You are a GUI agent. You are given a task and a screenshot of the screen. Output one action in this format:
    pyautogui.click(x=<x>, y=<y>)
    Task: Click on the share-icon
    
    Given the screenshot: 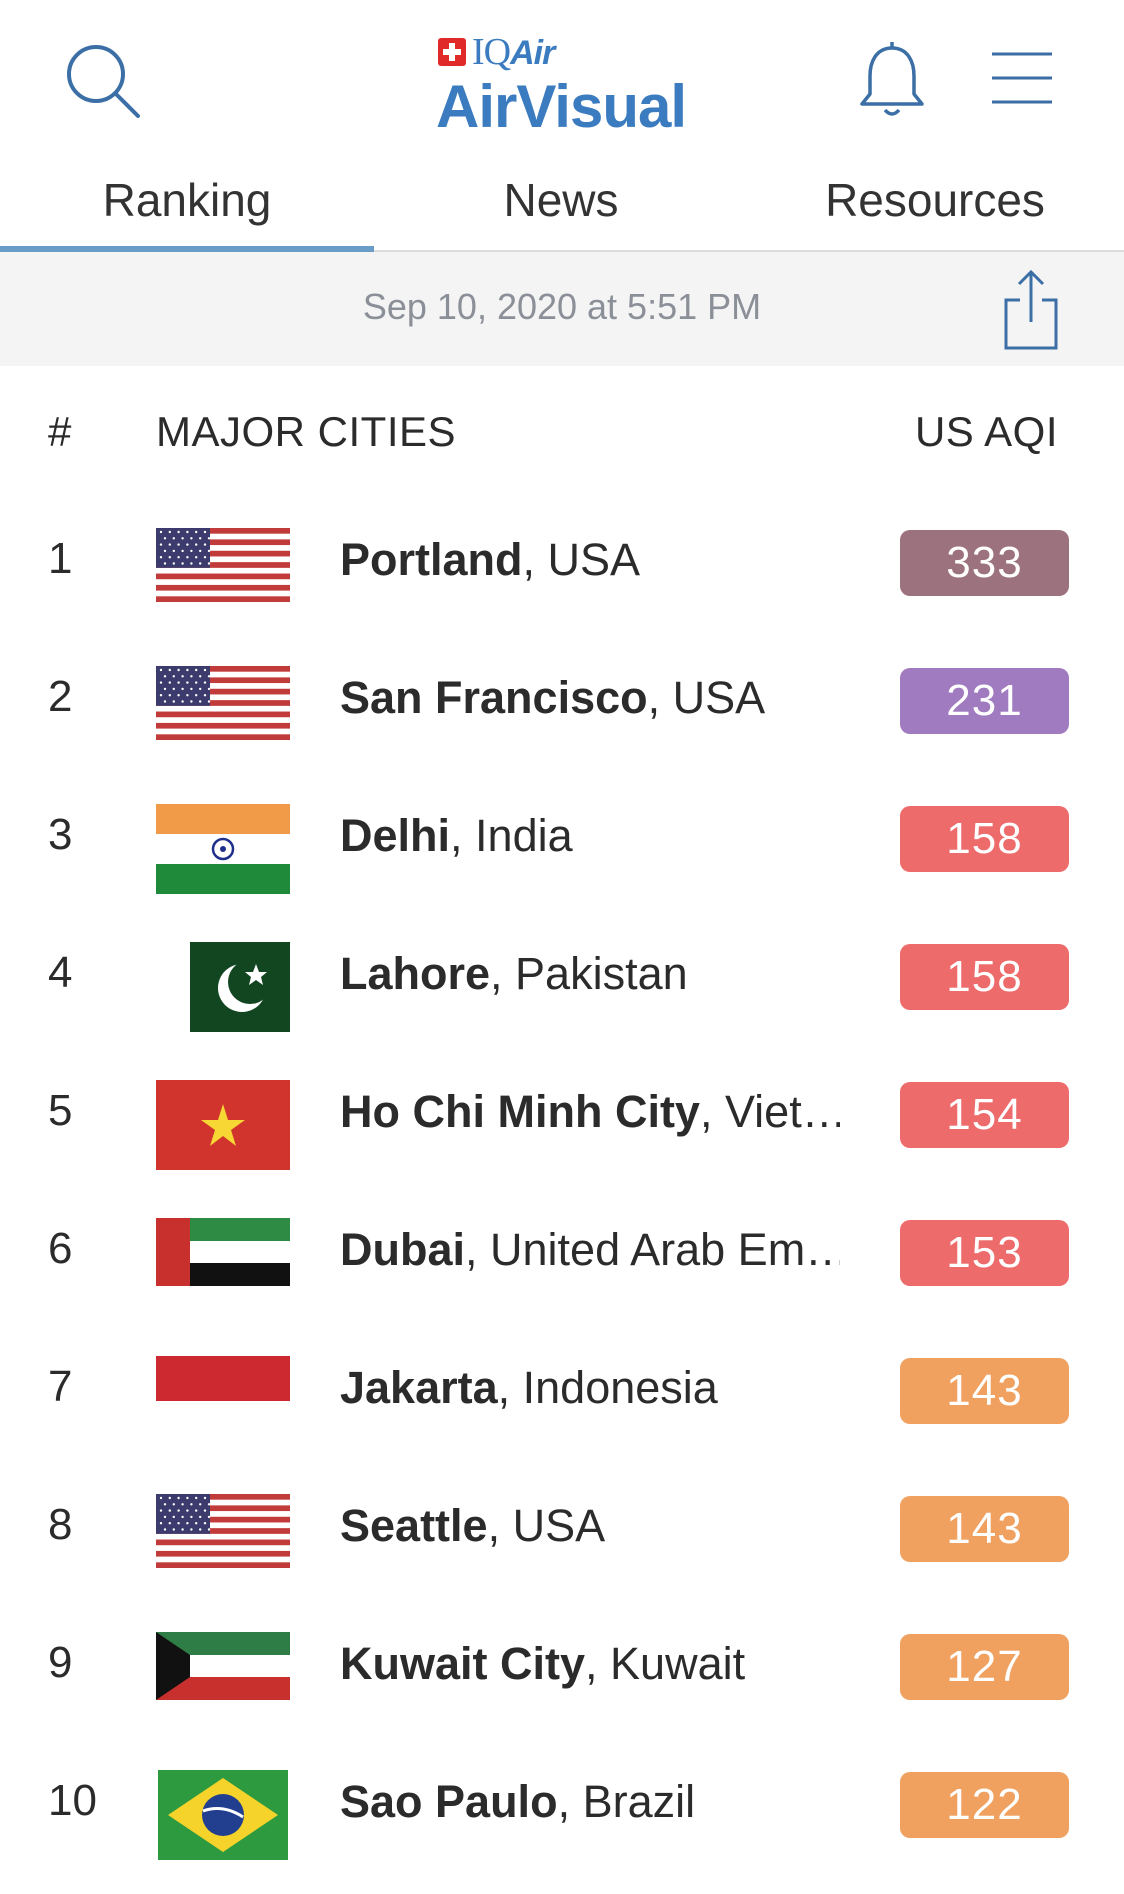 What is the action you would take?
    pyautogui.click(x=1031, y=309)
    